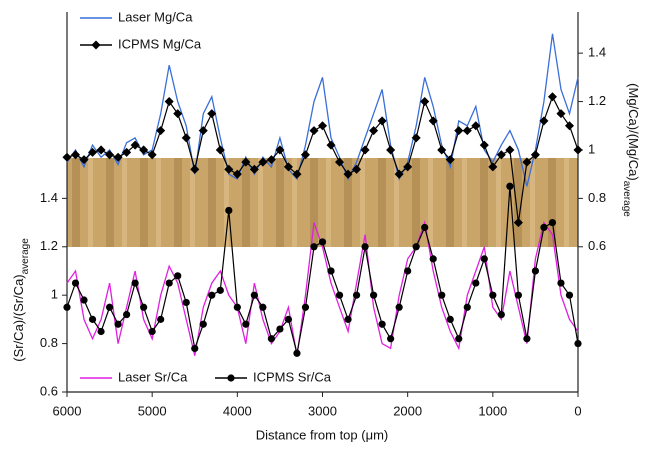 The width and height of the screenshot is (650, 454). Describe the element at coordinates (322, 434) in the screenshot. I see `x-axis-label: Distance from top (μm)` at that location.